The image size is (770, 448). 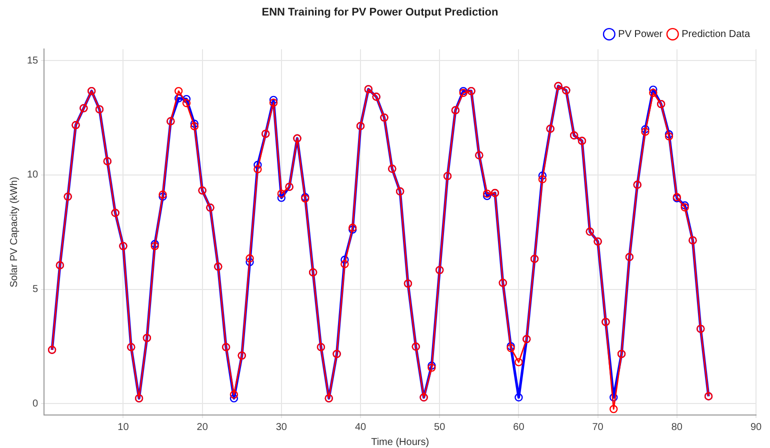 I want to click on x-tick-label: 50, so click(x=440, y=427).